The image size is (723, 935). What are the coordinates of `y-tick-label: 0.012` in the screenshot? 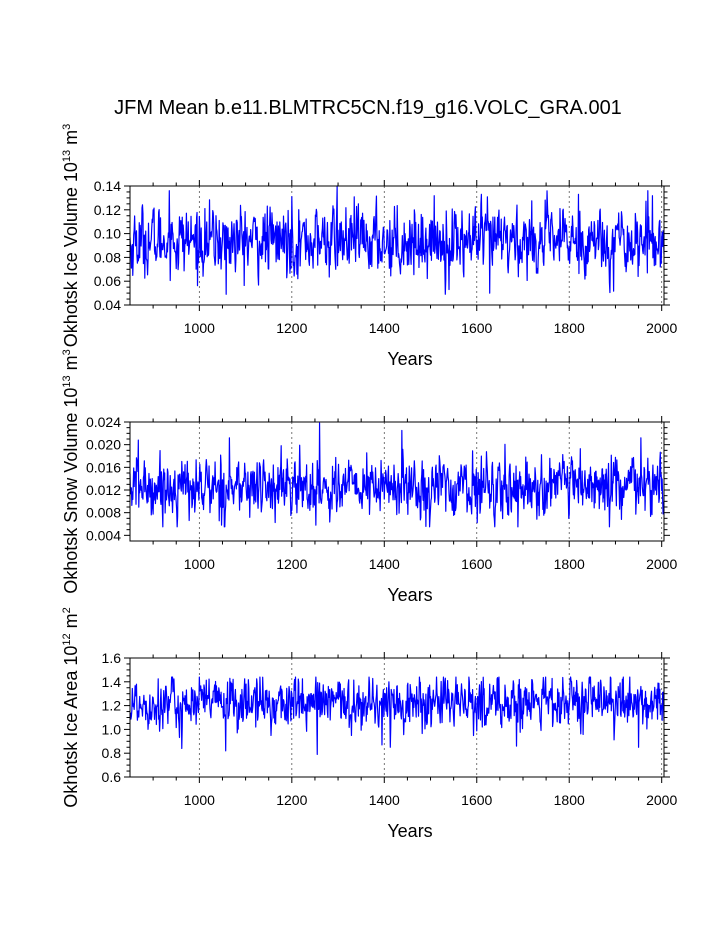 It's located at (103, 490).